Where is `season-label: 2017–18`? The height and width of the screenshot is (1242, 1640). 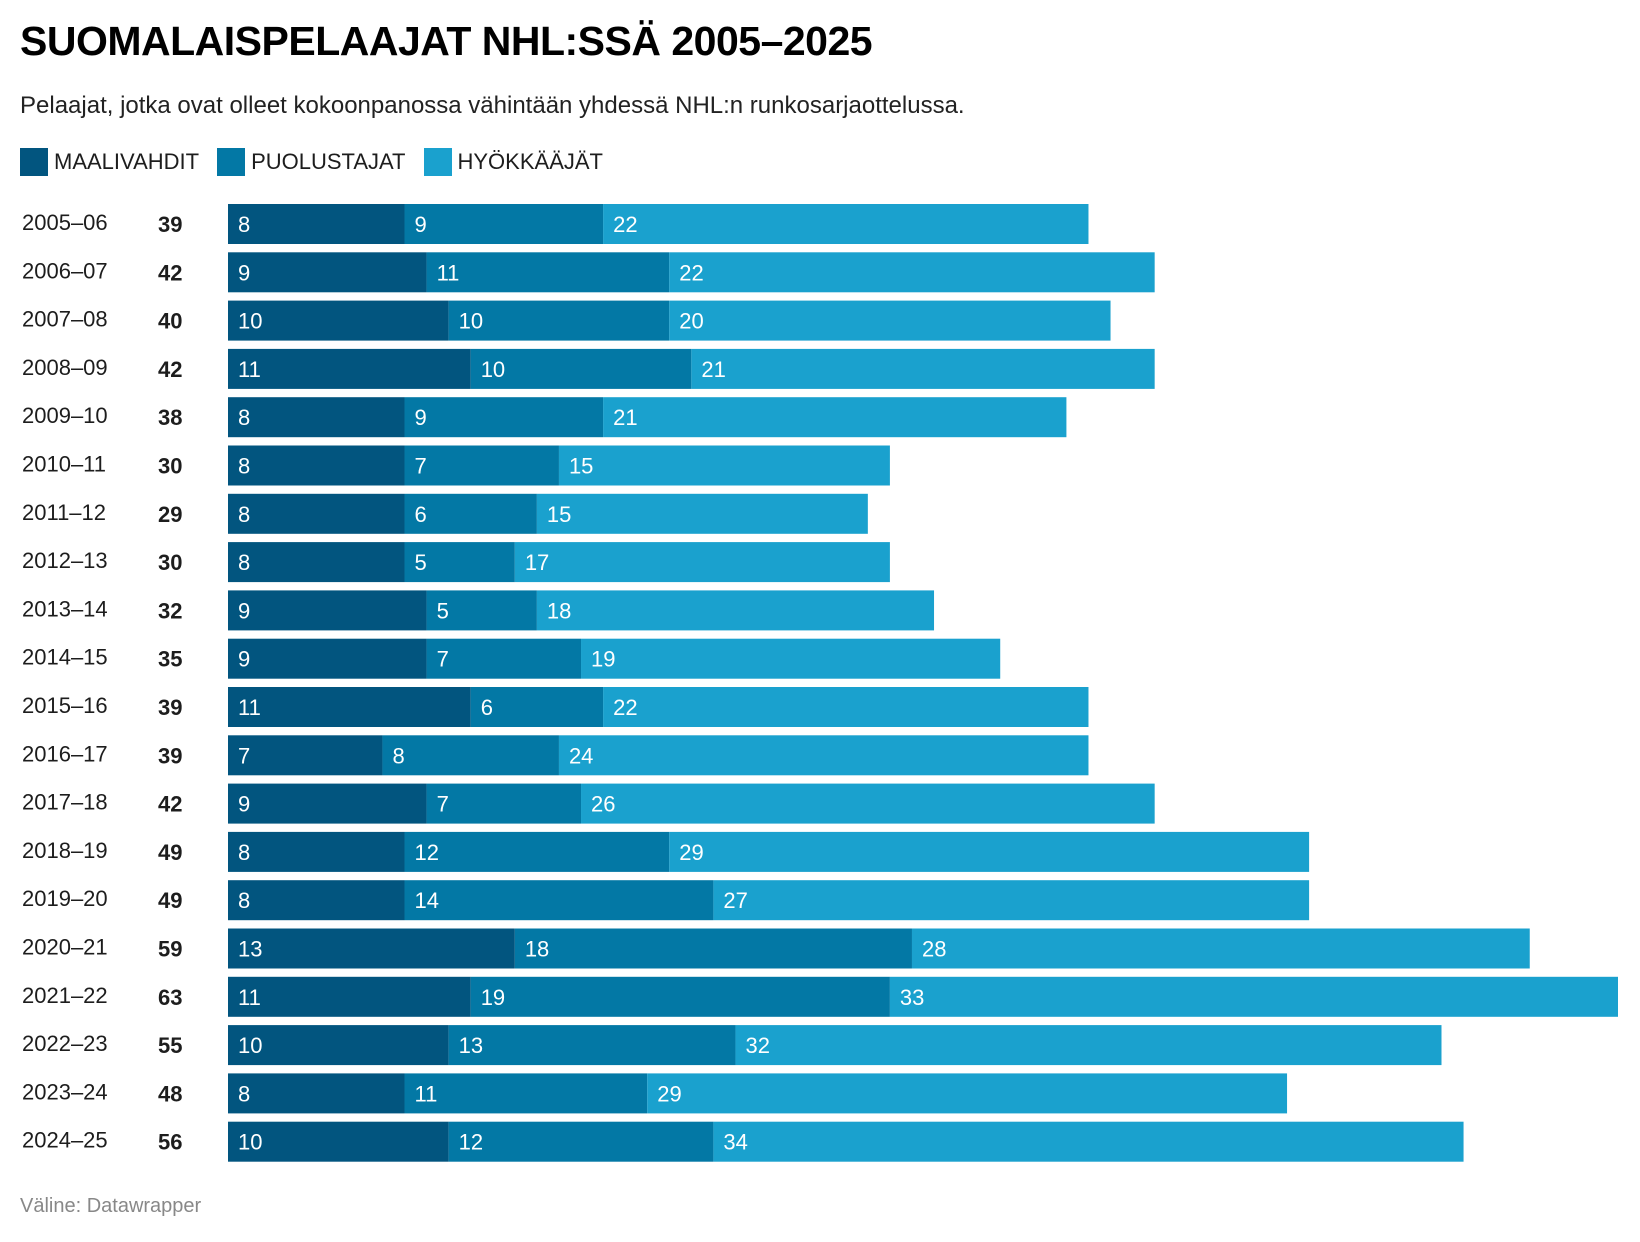 season-label: 2017–18 is located at coordinates (65, 802).